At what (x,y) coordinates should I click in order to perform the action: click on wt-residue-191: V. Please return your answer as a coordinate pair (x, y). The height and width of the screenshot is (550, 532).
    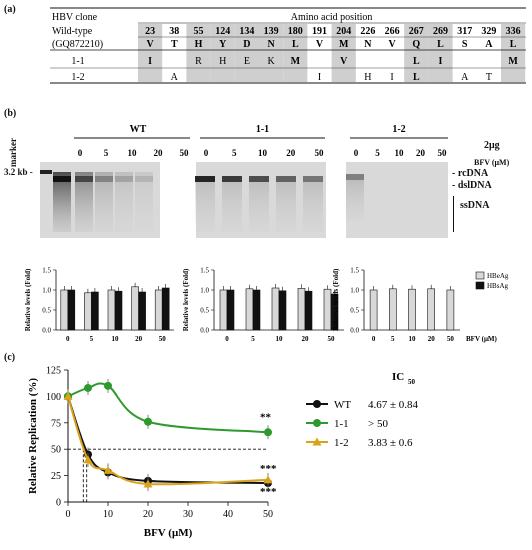
    Looking at the image, I should click on (320, 44).